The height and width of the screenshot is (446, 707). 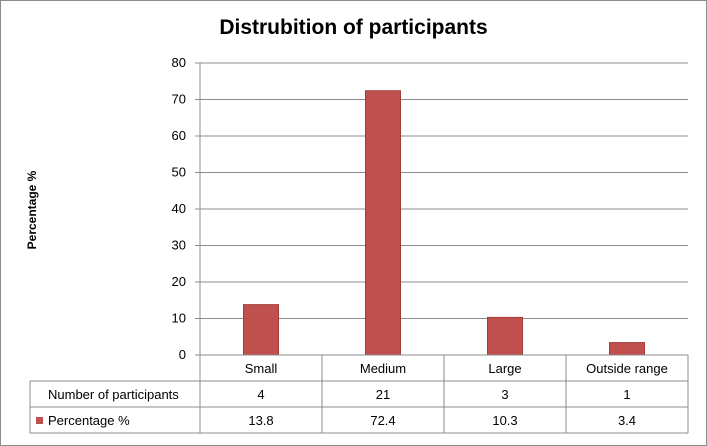 What do you see at coordinates (179, 135) in the screenshot?
I see `y-tick-label: 60` at bounding box center [179, 135].